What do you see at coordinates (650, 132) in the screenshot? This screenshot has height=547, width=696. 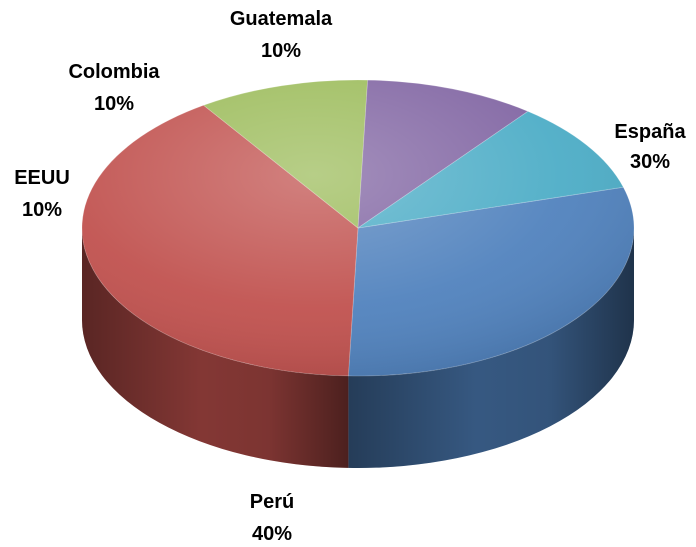 I see `slice-label-españa: España` at bounding box center [650, 132].